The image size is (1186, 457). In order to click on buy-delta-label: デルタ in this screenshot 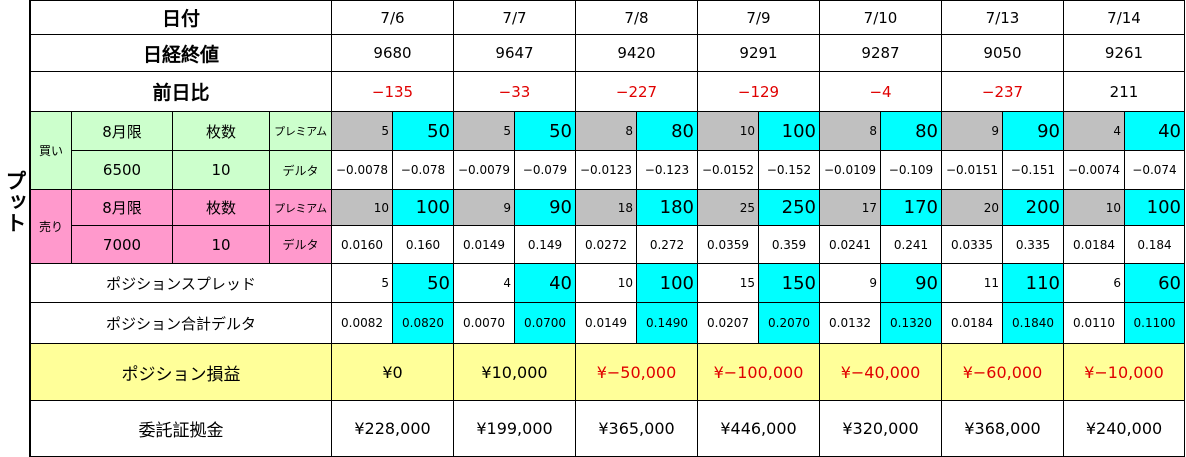, I will do `click(300, 170)`.